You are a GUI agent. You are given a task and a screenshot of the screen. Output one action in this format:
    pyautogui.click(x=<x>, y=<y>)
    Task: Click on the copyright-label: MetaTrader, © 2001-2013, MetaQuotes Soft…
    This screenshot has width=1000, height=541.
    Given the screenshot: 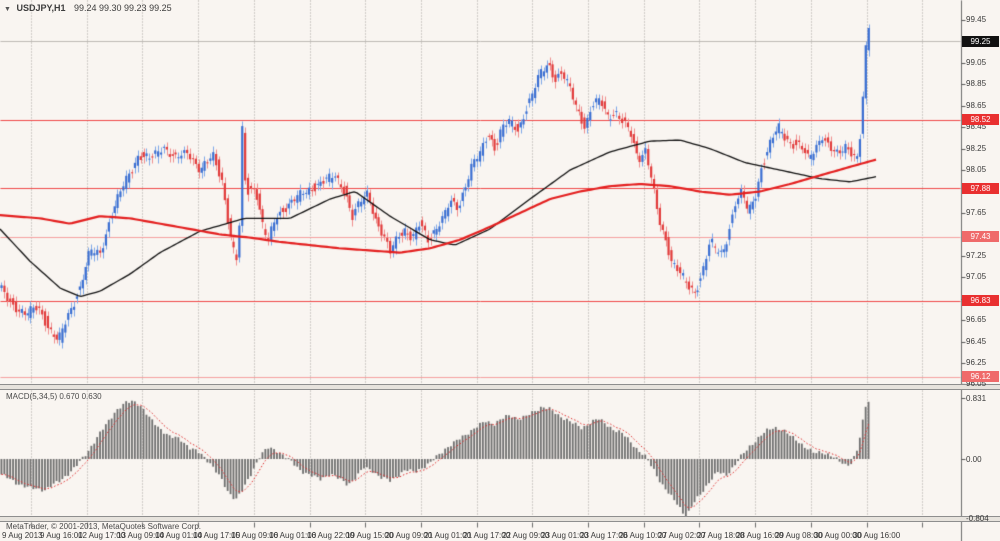 What is the action you would take?
    pyautogui.click(x=104, y=526)
    